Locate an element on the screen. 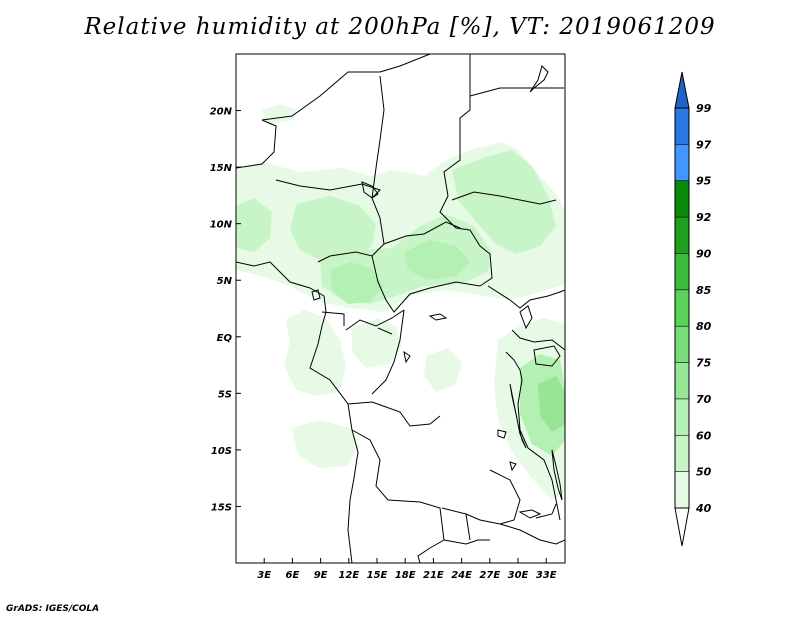 This screenshot has width=800, height=618. colorbar-level-label: 80 is located at coordinates (704, 326).